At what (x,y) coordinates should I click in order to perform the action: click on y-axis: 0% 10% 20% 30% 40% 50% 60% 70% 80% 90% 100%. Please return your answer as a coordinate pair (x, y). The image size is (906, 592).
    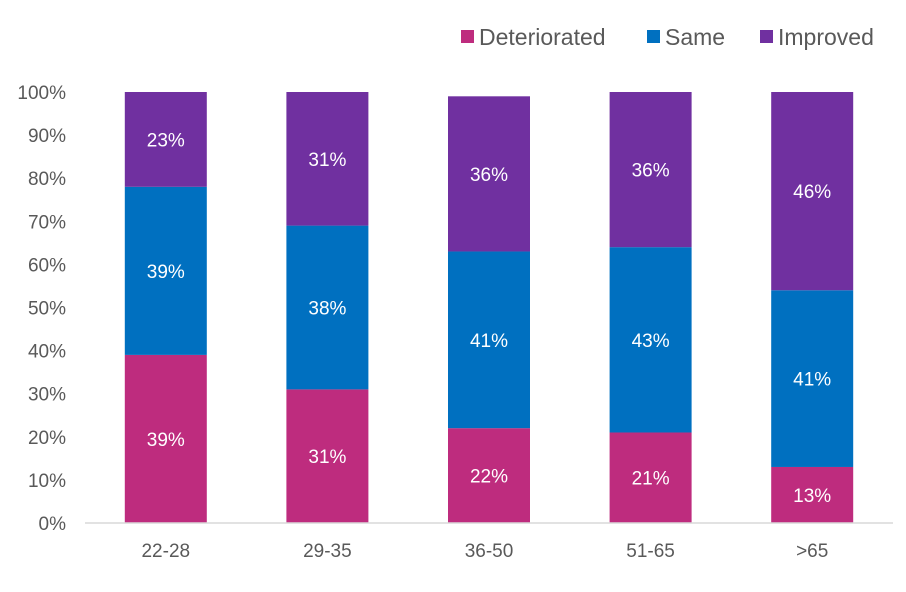
    Looking at the image, I should click on (41, 309).